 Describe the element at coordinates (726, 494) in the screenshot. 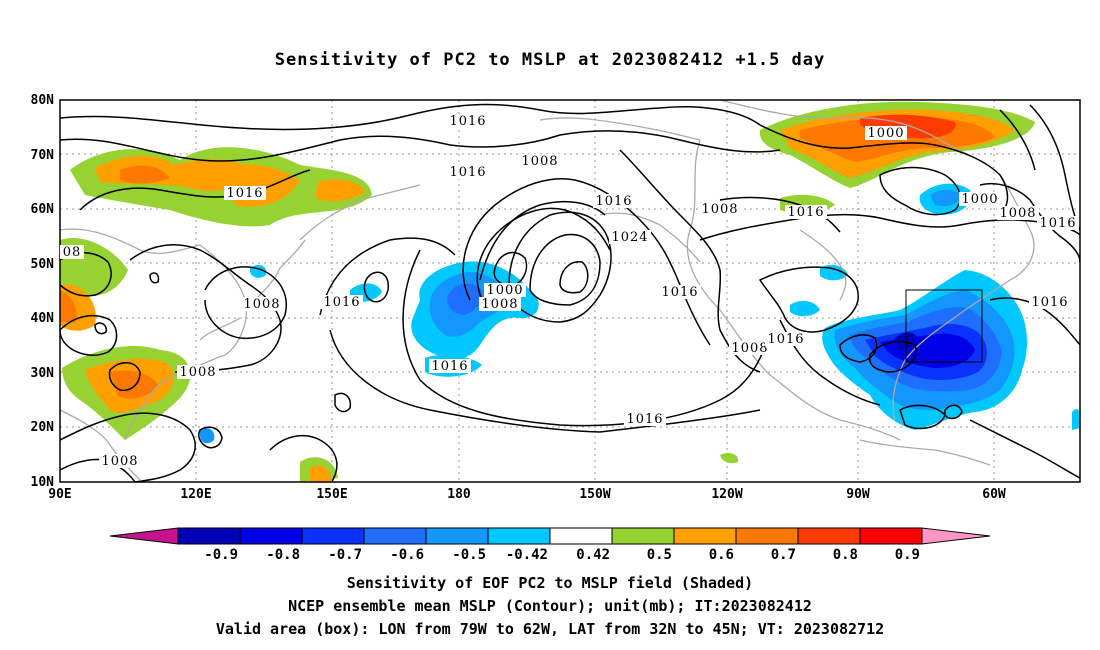

I see `lon-label: 120W` at that location.